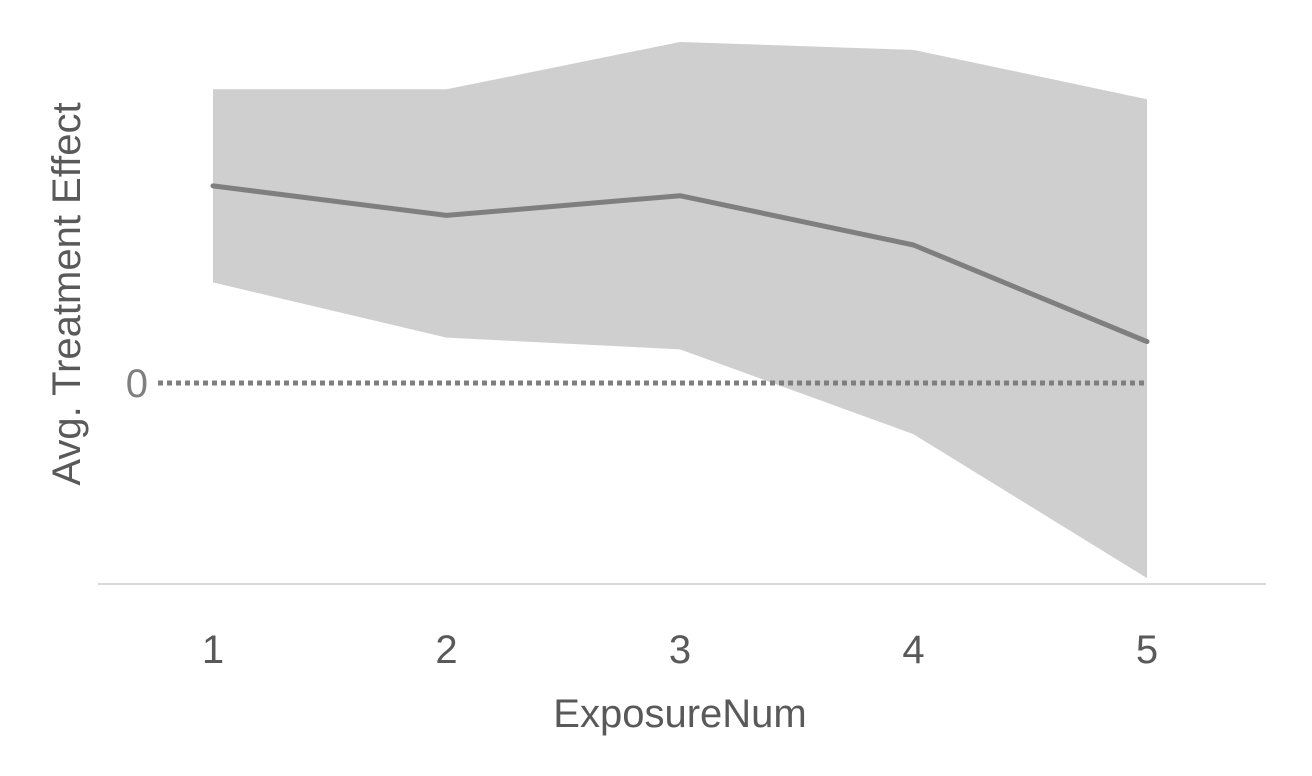  I want to click on x-axis-tick-labels: 1 2 3 4 5, so click(680, 650).